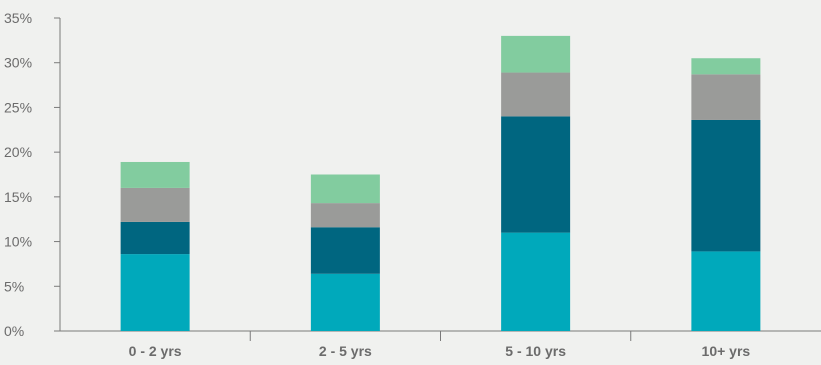  I want to click on y-axis: 0% 5% 10% 15% 20% 25% 30% 35%, so click(32, 174).